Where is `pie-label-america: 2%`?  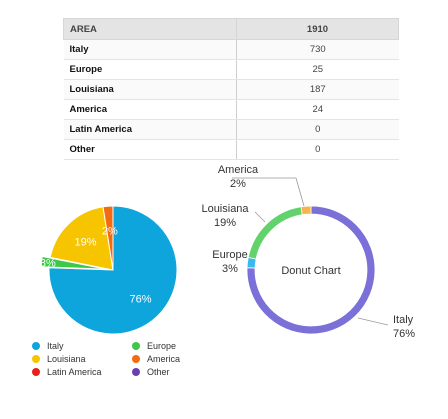
pie-label-america: 2% is located at coordinates (110, 231).